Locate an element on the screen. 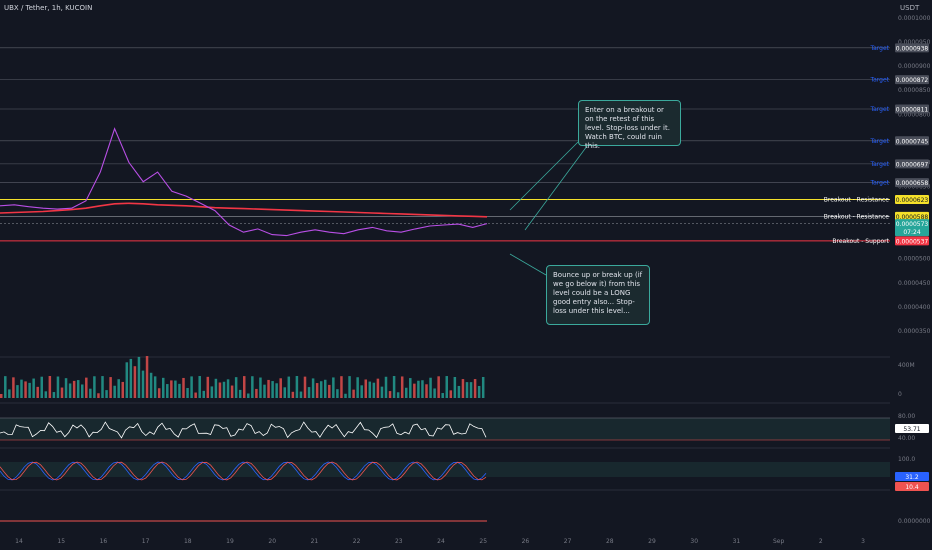  y-tick-label: 0.0000350 is located at coordinates (914, 331).